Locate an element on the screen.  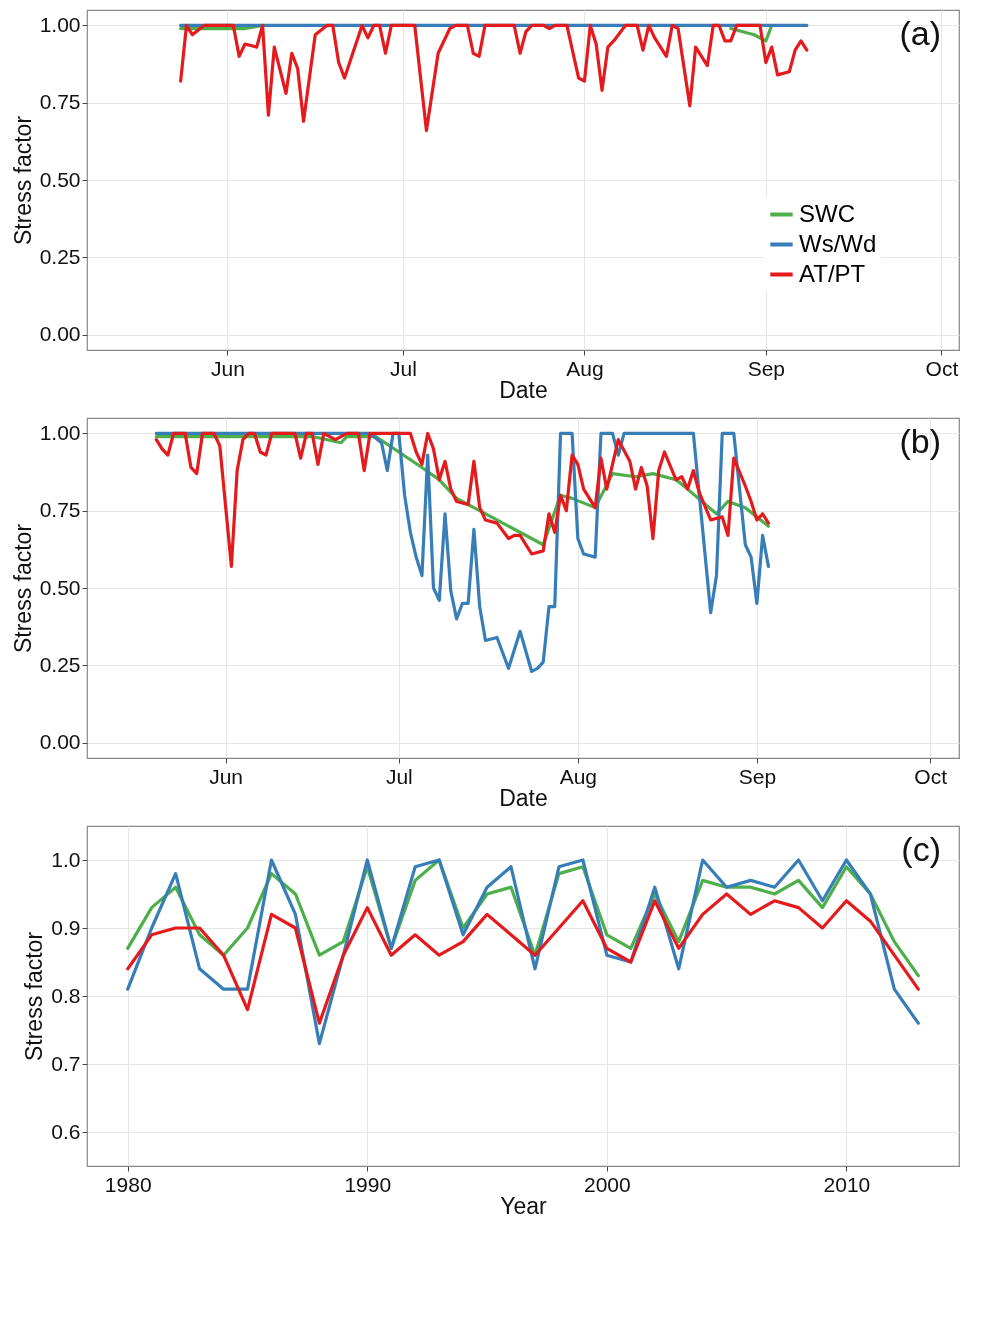
y-tick-label: 1.0 is located at coordinates (66, 859).